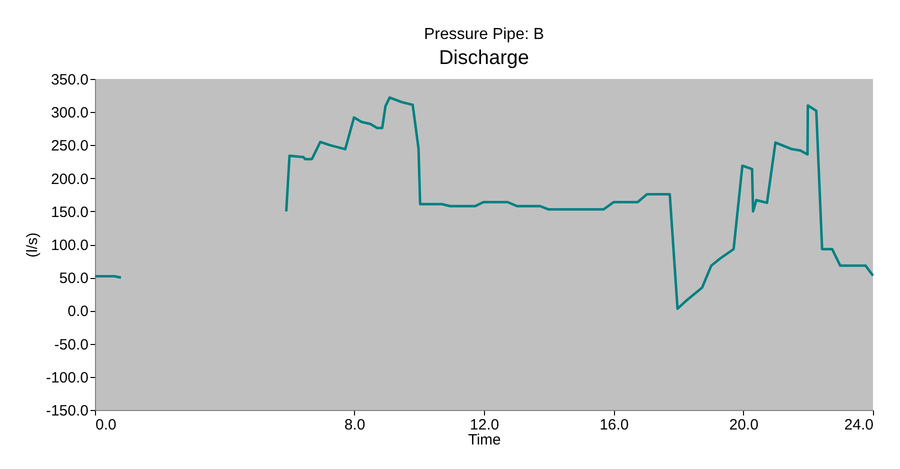 This screenshot has height=469, width=900. Describe the element at coordinates (69, 113) in the screenshot. I see `y-tick-label: 300.0` at that location.